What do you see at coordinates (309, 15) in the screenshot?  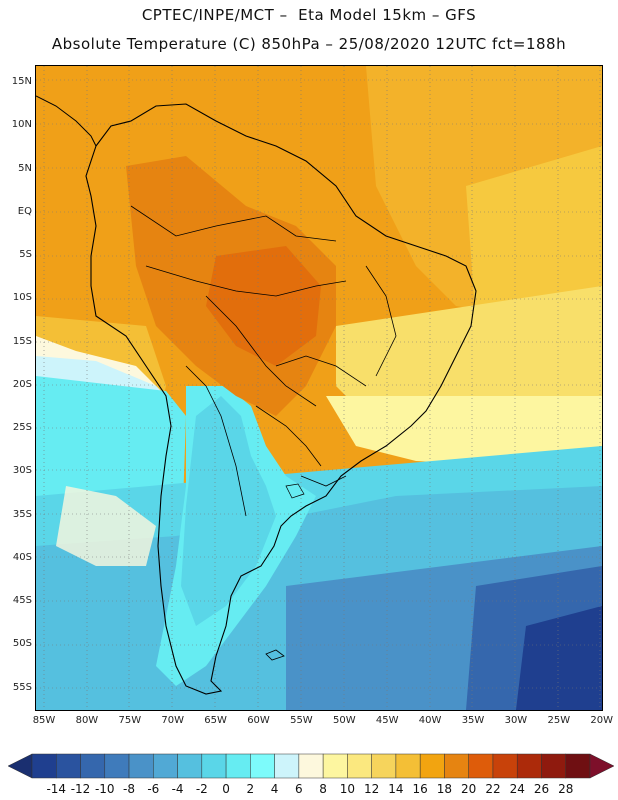 I see `map-title-line1: CPTEC/INPE/MCT – Eta Model 15km – GFS` at bounding box center [309, 15].